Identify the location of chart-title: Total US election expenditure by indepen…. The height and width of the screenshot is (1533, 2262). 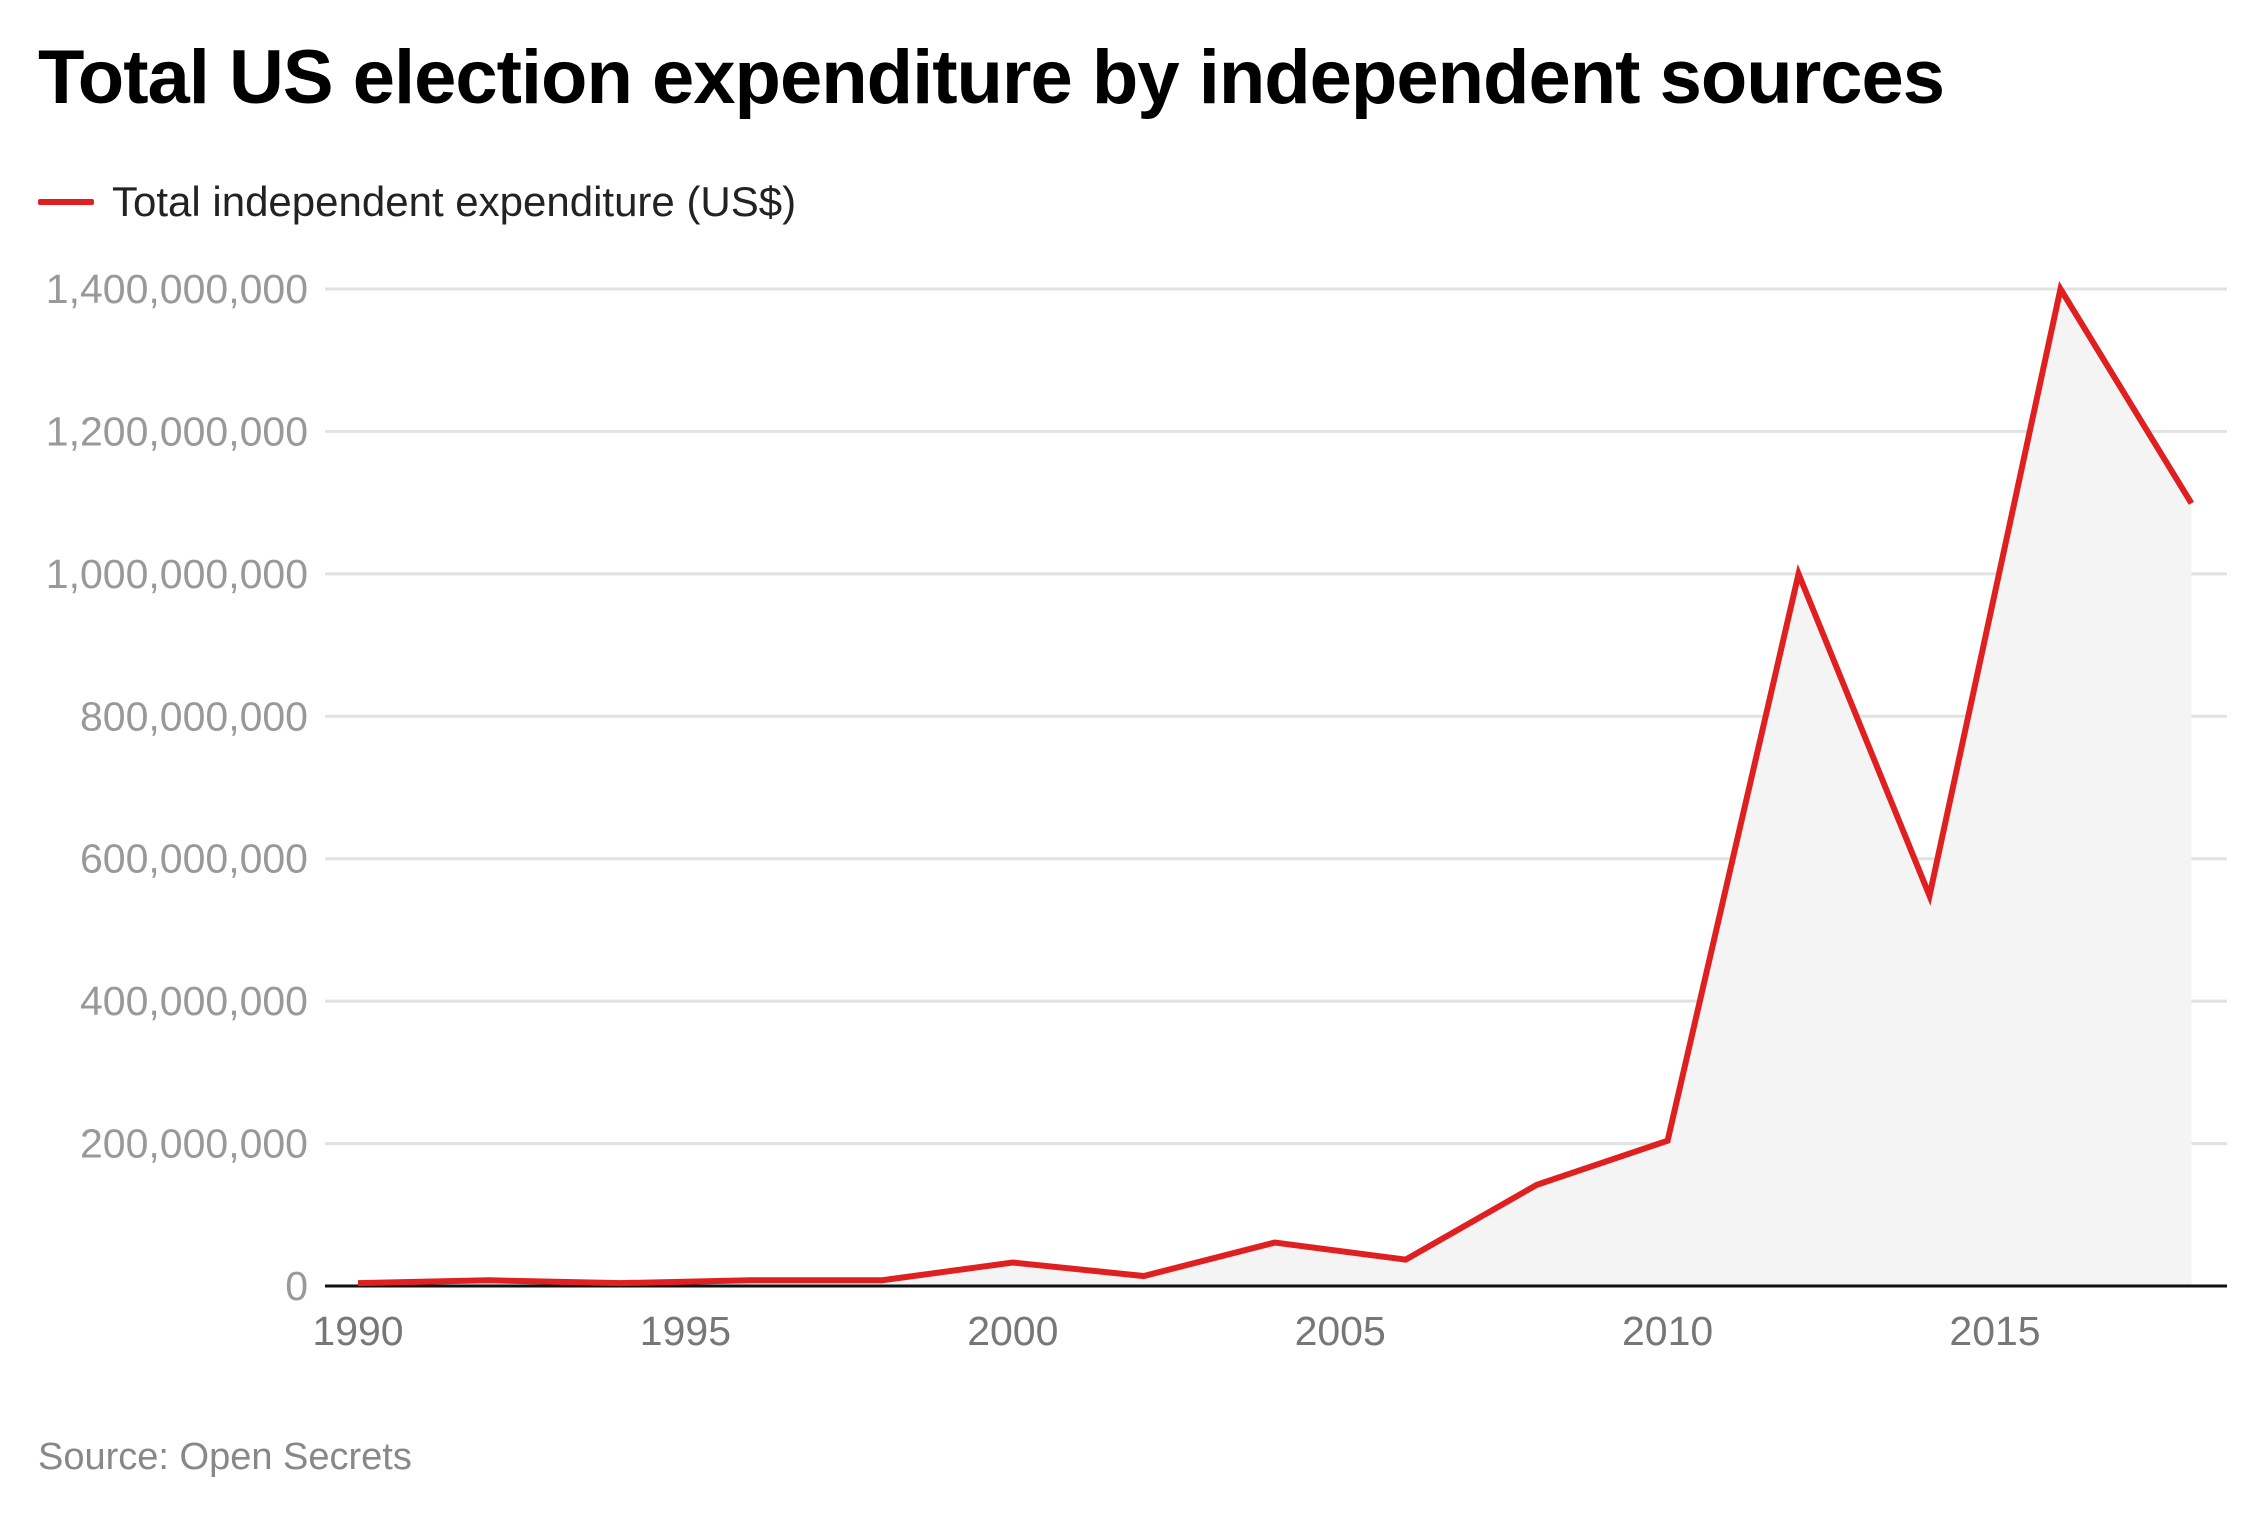
(991, 77).